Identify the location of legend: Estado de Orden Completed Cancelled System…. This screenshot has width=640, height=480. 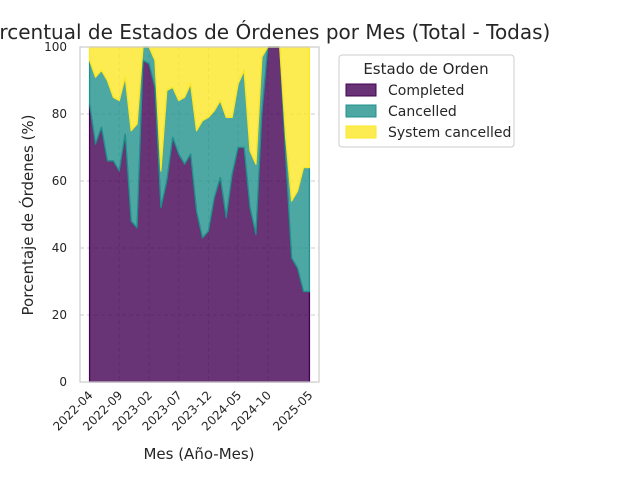
(426, 101).